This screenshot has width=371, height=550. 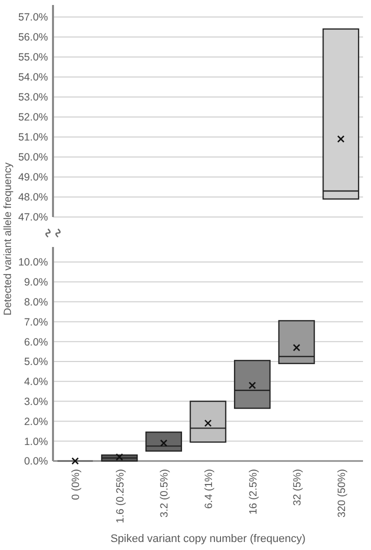 What do you see at coordinates (33, 78) in the screenshot?
I see `y-tick-label: 54.0%` at bounding box center [33, 78].